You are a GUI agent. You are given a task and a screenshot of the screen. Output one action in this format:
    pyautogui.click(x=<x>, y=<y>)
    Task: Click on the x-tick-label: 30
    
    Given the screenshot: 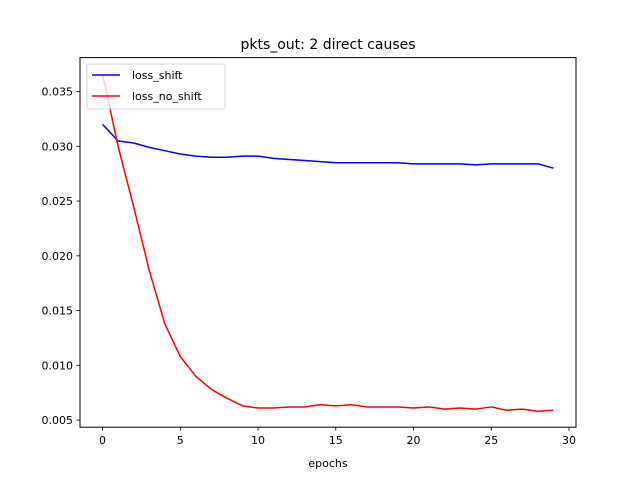 What is the action you would take?
    pyautogui.click(x=569, y=440)
    